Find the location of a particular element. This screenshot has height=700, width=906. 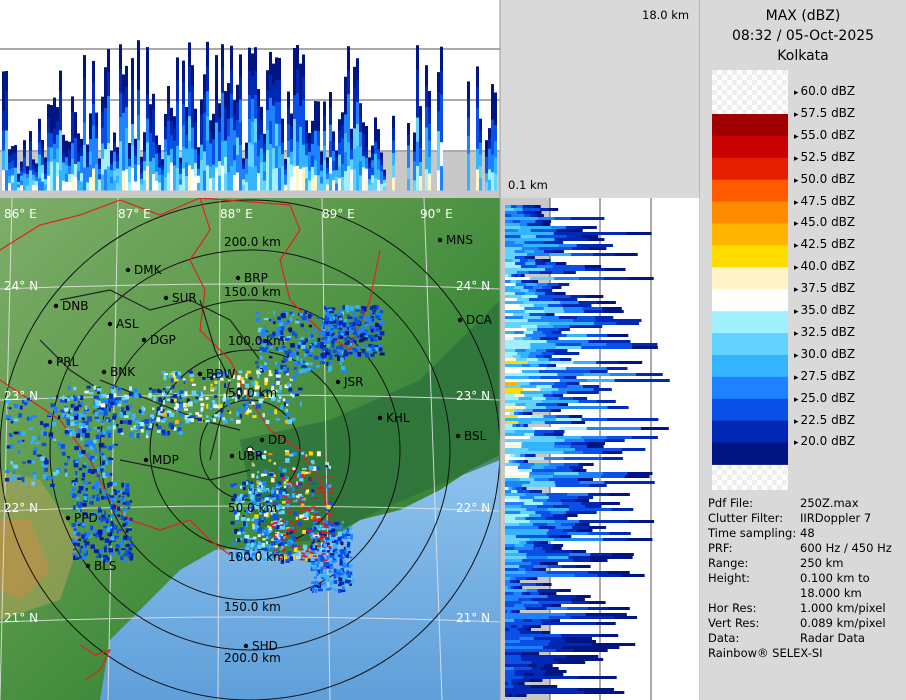

info-value: 600 Hz / 450 Hz is located at coordinates (846, 548).